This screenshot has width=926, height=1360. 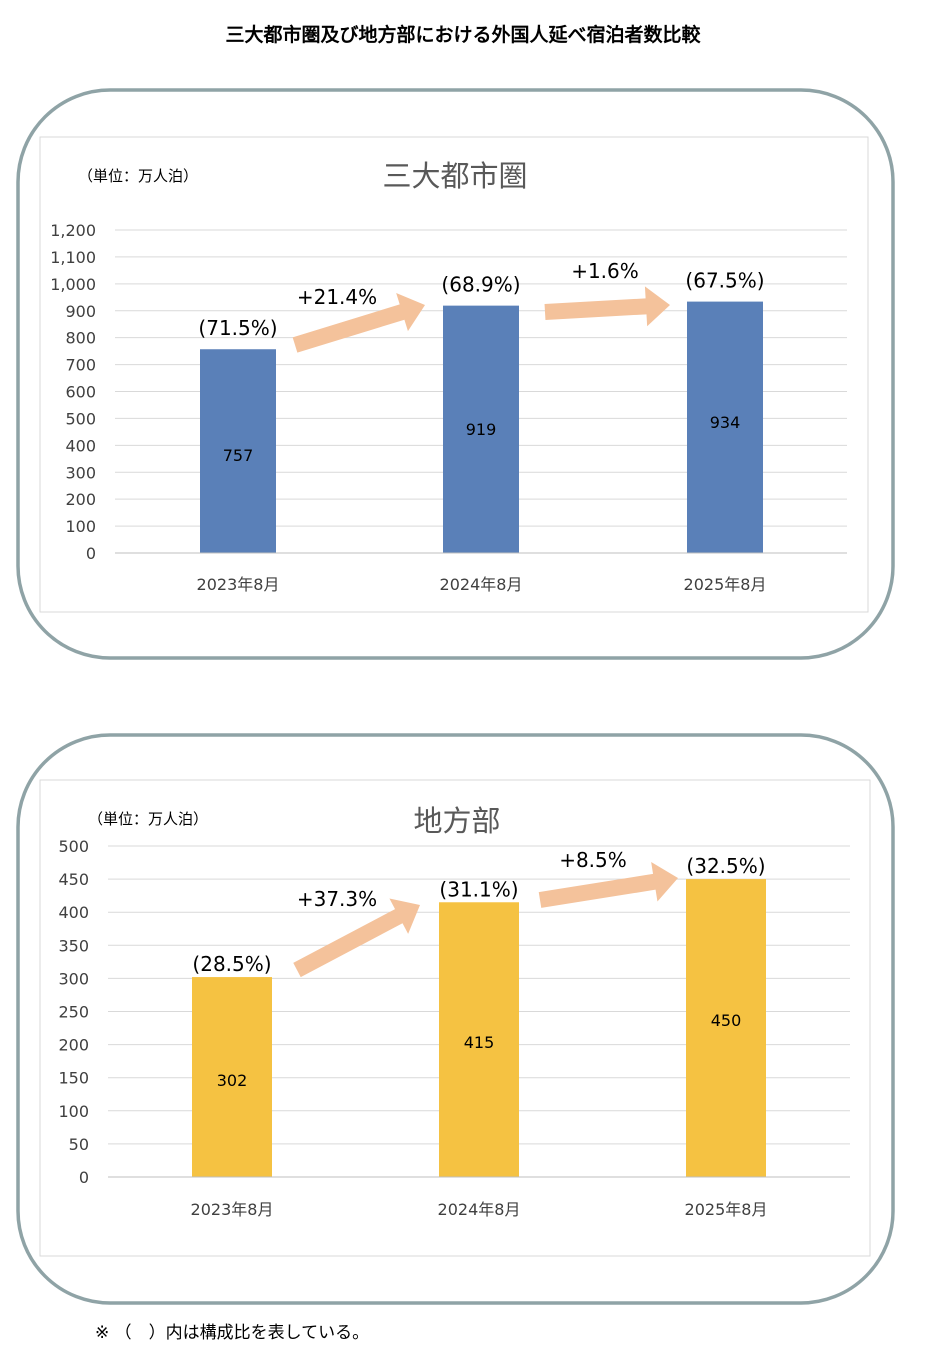 I want to click on share-label: (31.1%), so click(x=478, y=889).